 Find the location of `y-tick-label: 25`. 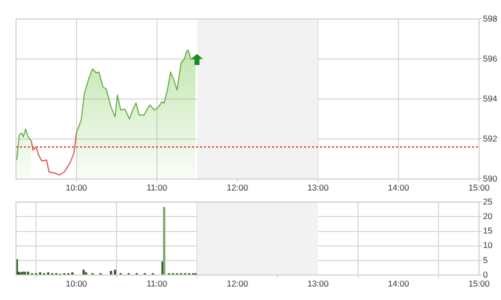

y-tick-label: 25 is located at coordinates (488, 201).